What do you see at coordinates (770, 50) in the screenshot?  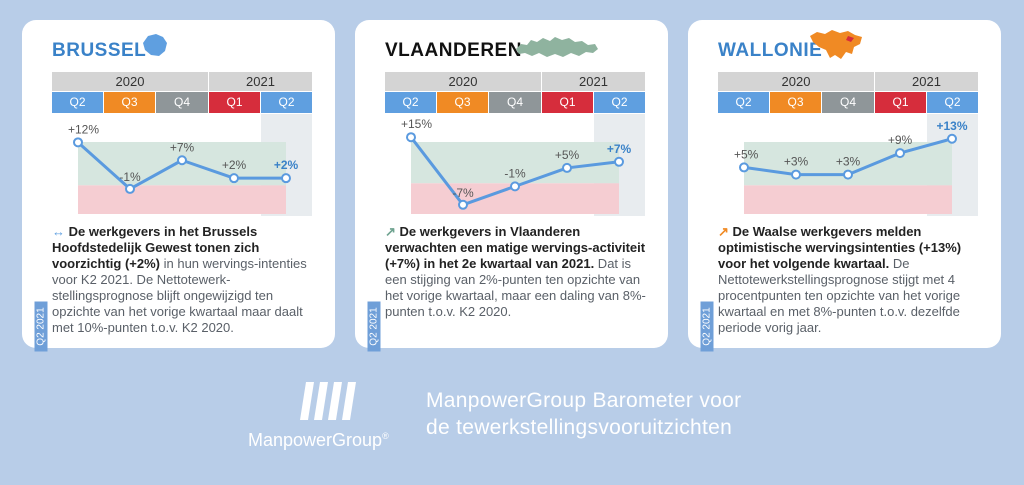 I see `region-title: WALLONIË` at bounding box center [770, 50].